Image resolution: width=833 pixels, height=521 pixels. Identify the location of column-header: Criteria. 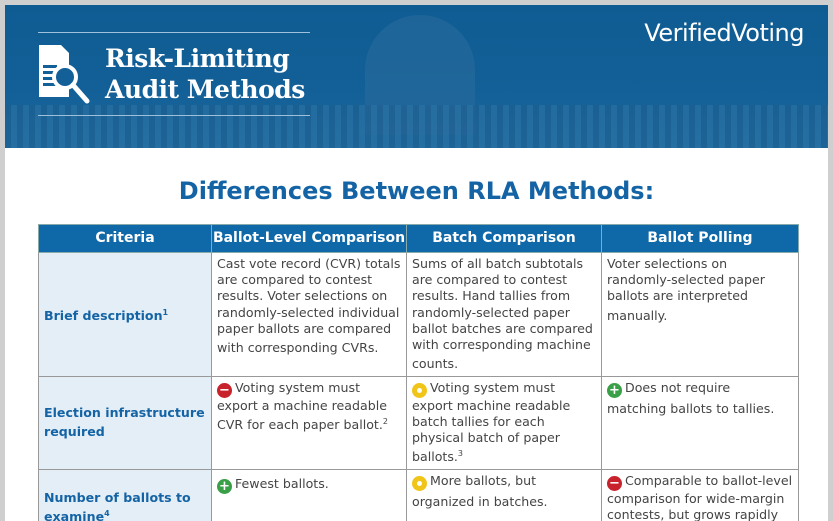
(125, 238).